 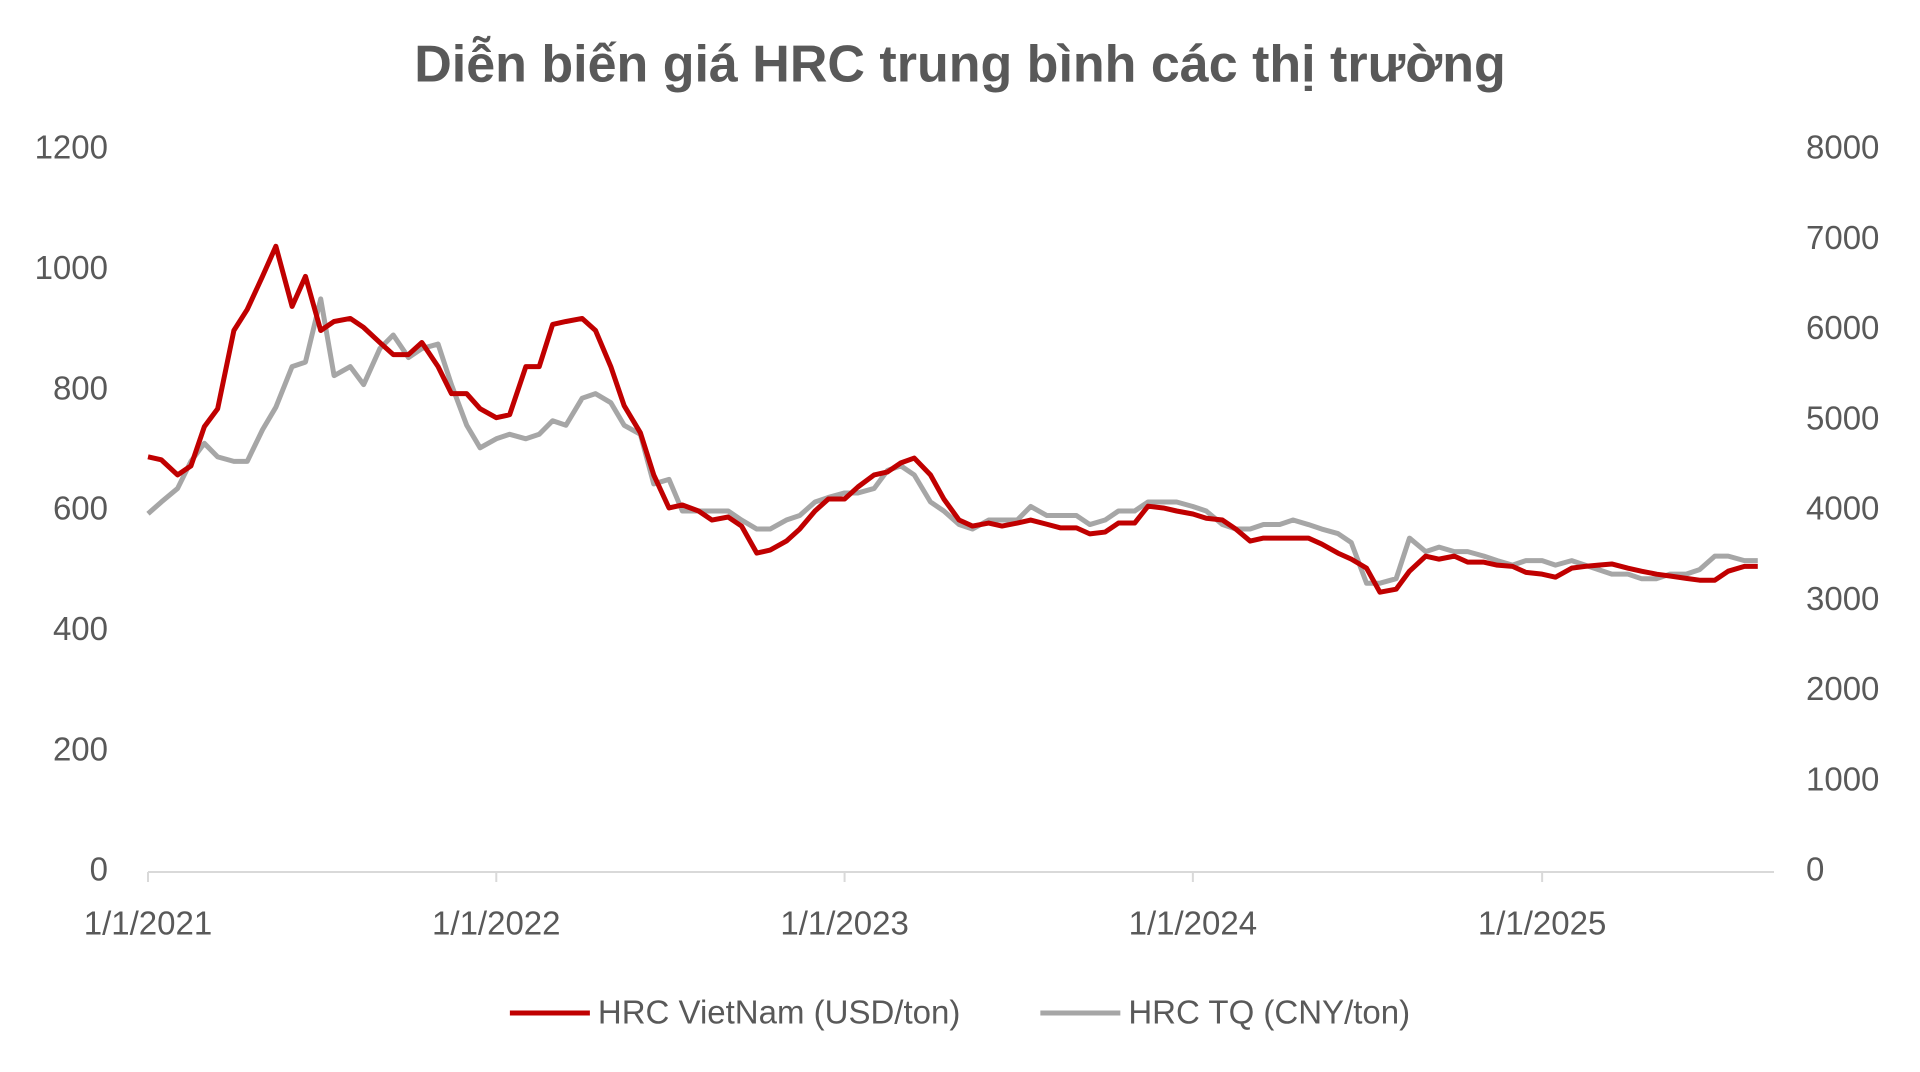 I want to click on y-tick-label: 400, so click(x=80, y=628).